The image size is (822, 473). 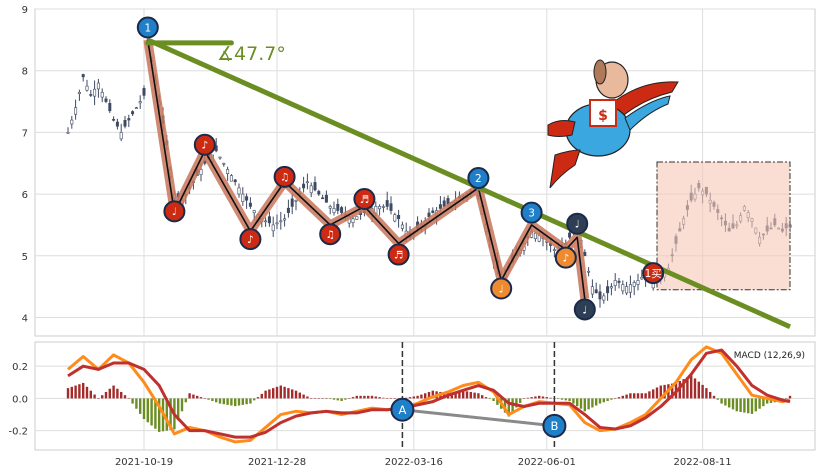 I want to click on marker-label: ♩, so click(x=584, y=310).